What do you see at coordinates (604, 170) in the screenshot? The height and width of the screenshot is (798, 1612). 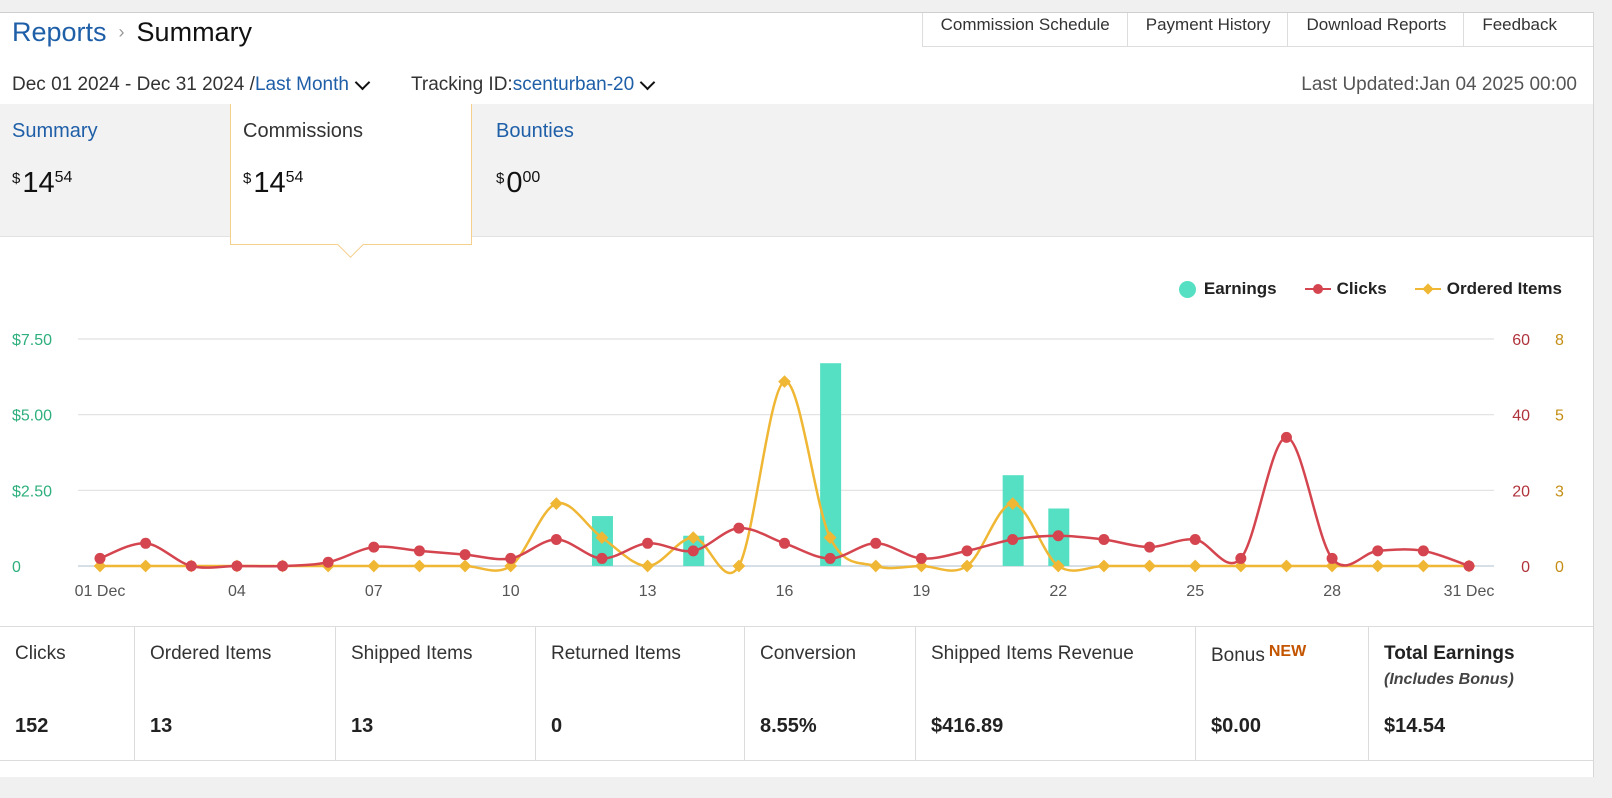 I see `card-bounties: Bounties $ 0 00` at bounding box center [604, 170].